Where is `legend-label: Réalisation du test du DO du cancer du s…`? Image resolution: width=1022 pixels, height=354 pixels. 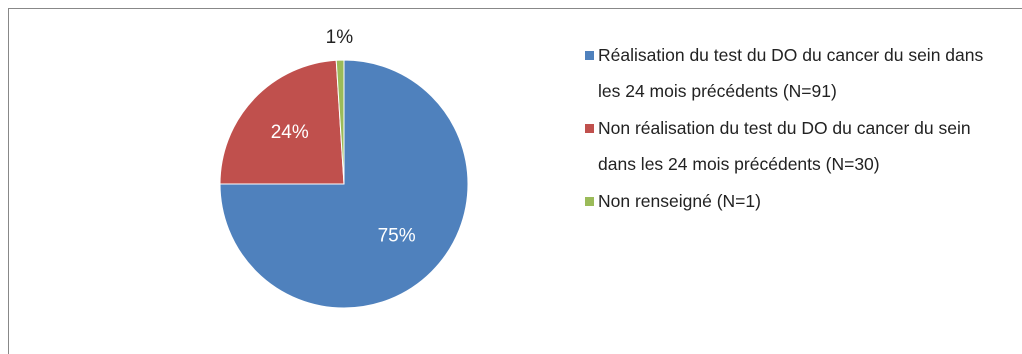
legend-label: Réalisation du test du DO du cancer du s… is located at coordinates (791, 73).